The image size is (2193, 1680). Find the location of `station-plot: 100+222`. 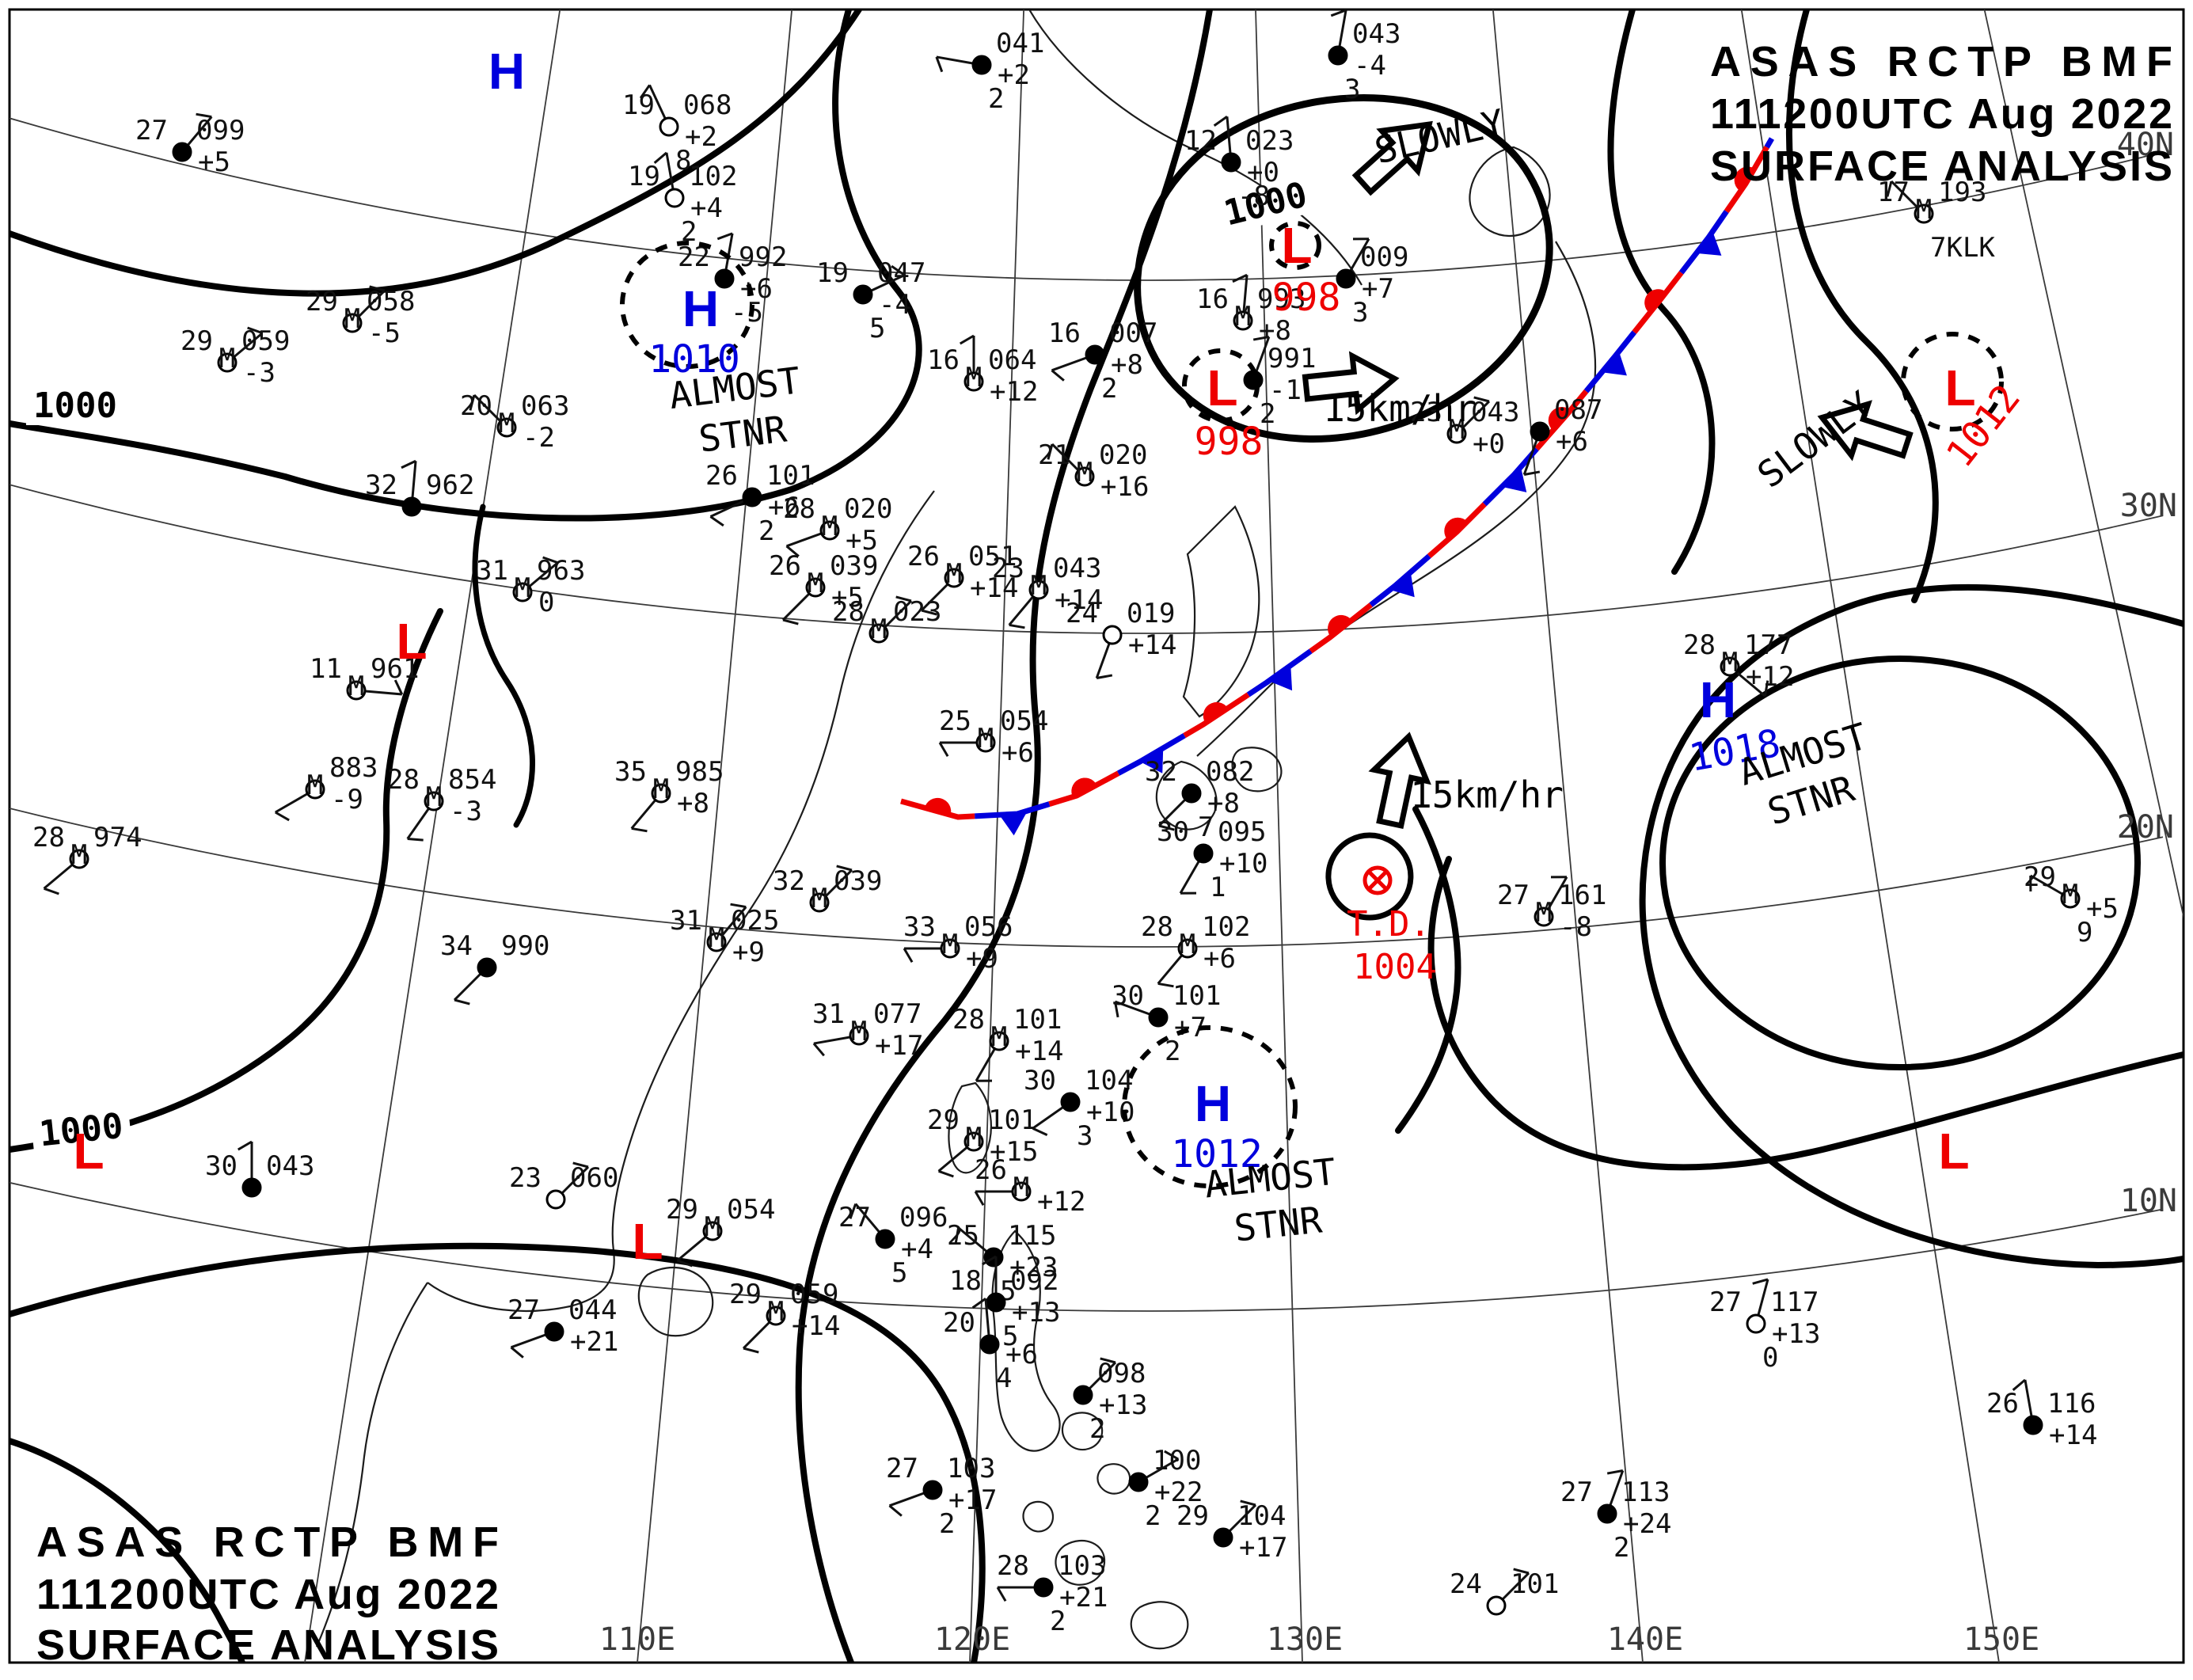

station-plot: 100+222 is located at coordinates (1165, 1488).